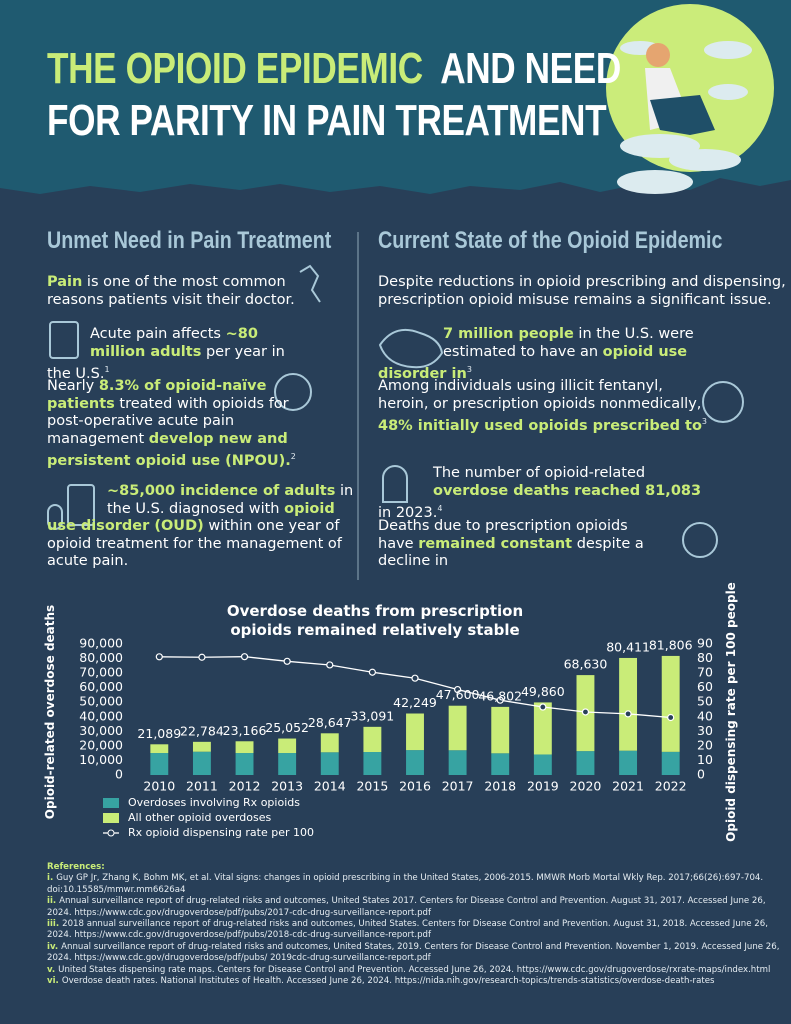 This screenshot has width=791, height=1024. I want to click on y-tick-label: 0, so click(119, 774).